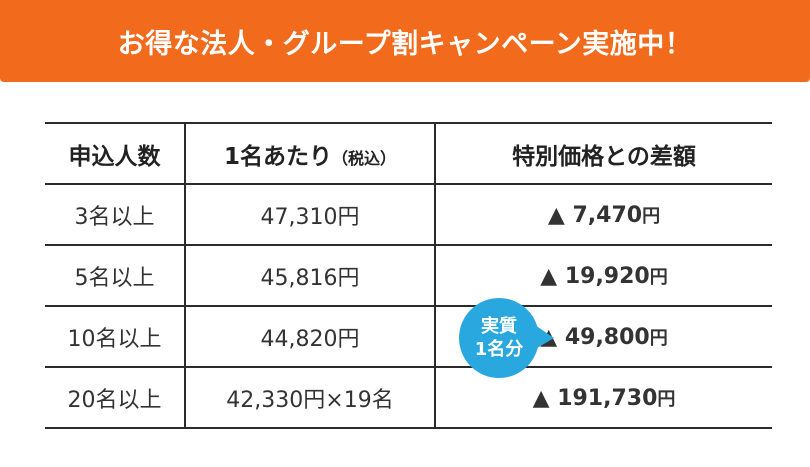 This screenshot has width=810, height=467. I want to click on table-row: 20名以上 42,330円×19名 ▲ 191,730円, so click(408, 397).